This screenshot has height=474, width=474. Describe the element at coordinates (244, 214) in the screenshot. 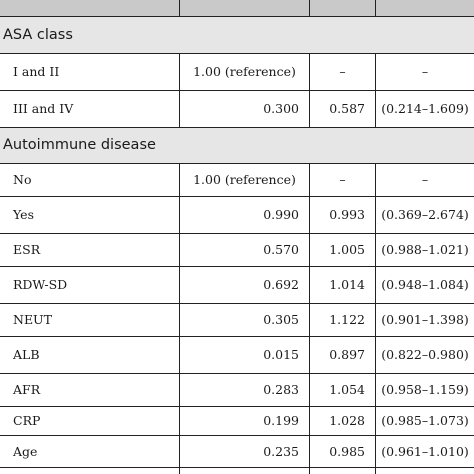

I see `p-value-cell: 0.990` at that location.